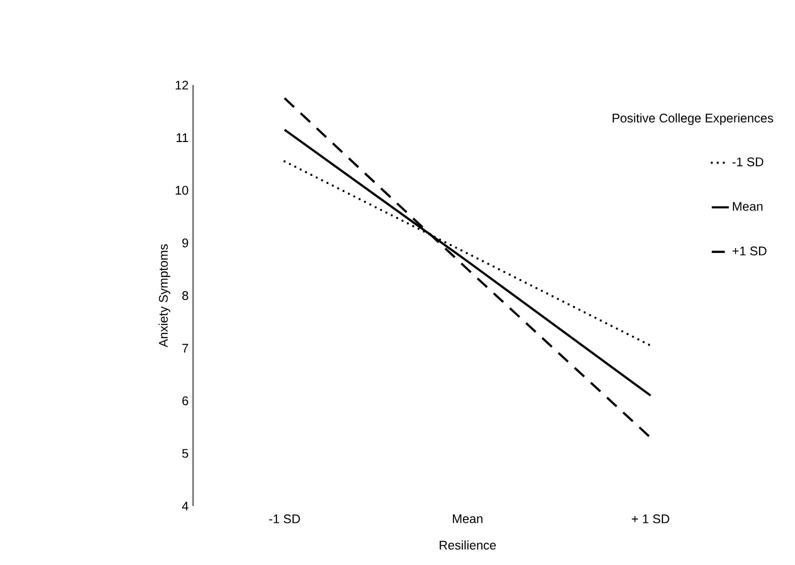  Describe the element at coordinates (651, 519) in the screenshot. I see `x-tick-label: + 1 SD` at that location.